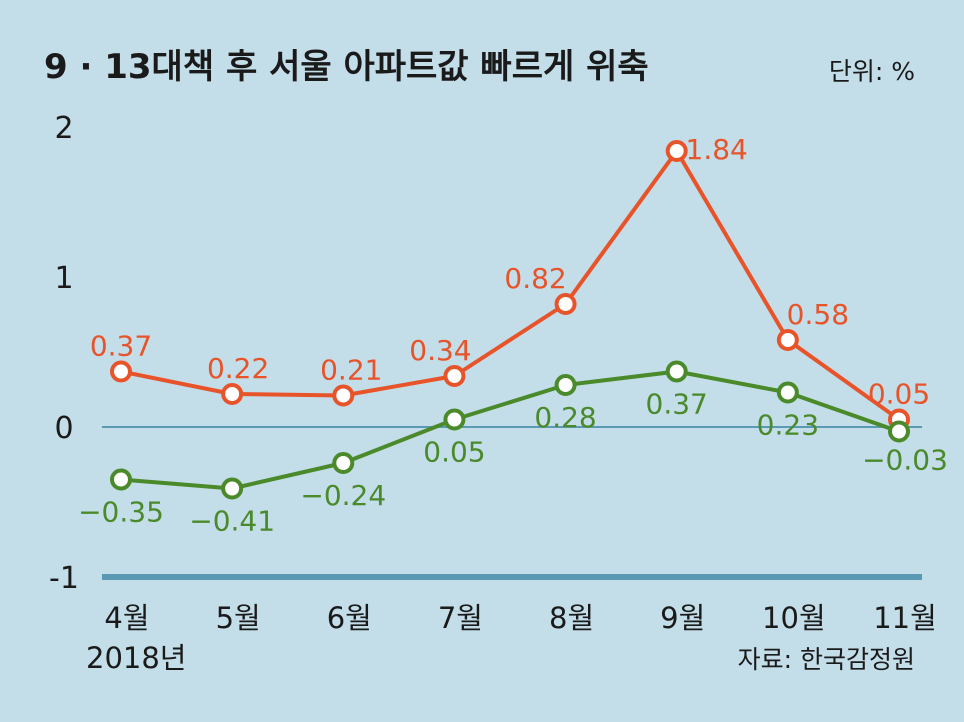  What do you see at coordinates (238, 368) in the screenshot?
I see `data-label: 0.22` at bounding box center [238, 368].